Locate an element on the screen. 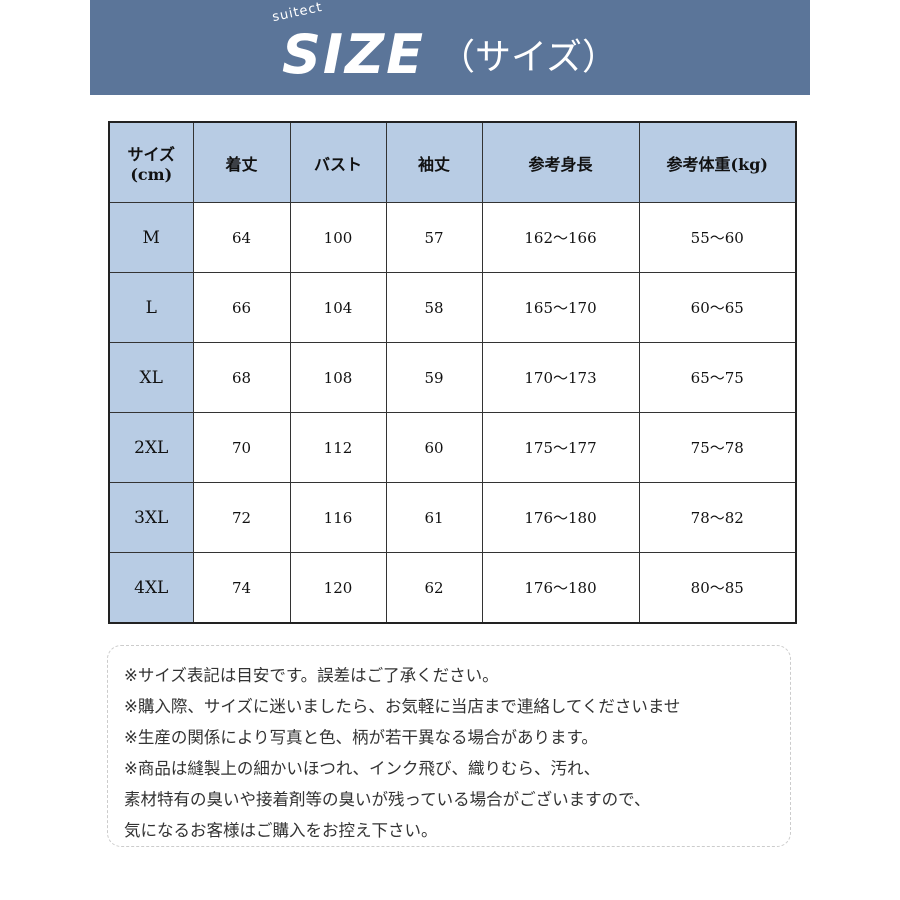  table-row: XL 68 108 59 170～173 65～75 is located at coordinates (452, 377).